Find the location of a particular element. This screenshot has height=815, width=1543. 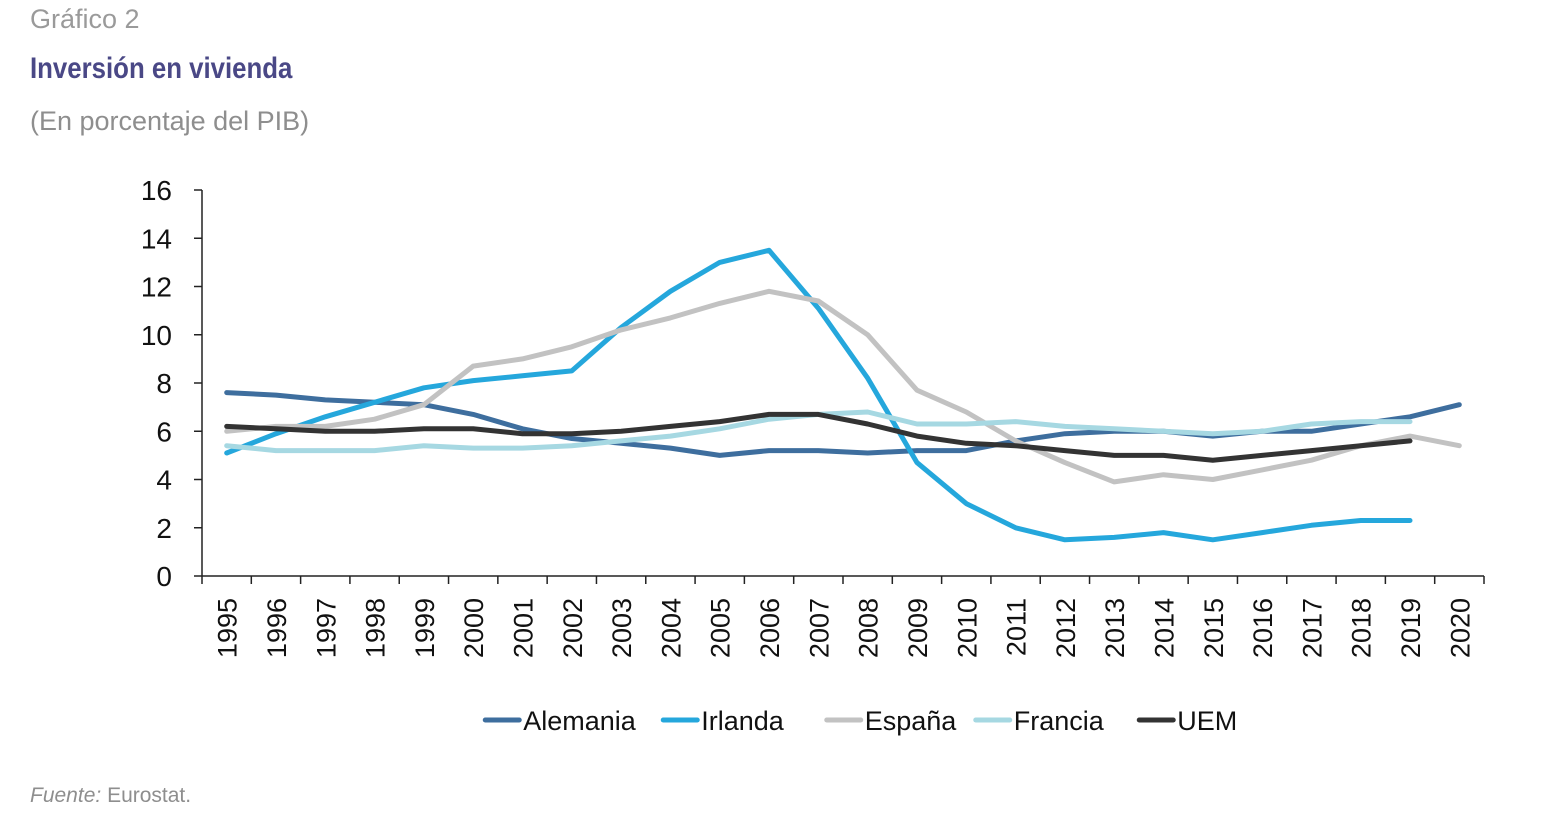

y-tick-label: 8 is located at coordinates (164, 383).